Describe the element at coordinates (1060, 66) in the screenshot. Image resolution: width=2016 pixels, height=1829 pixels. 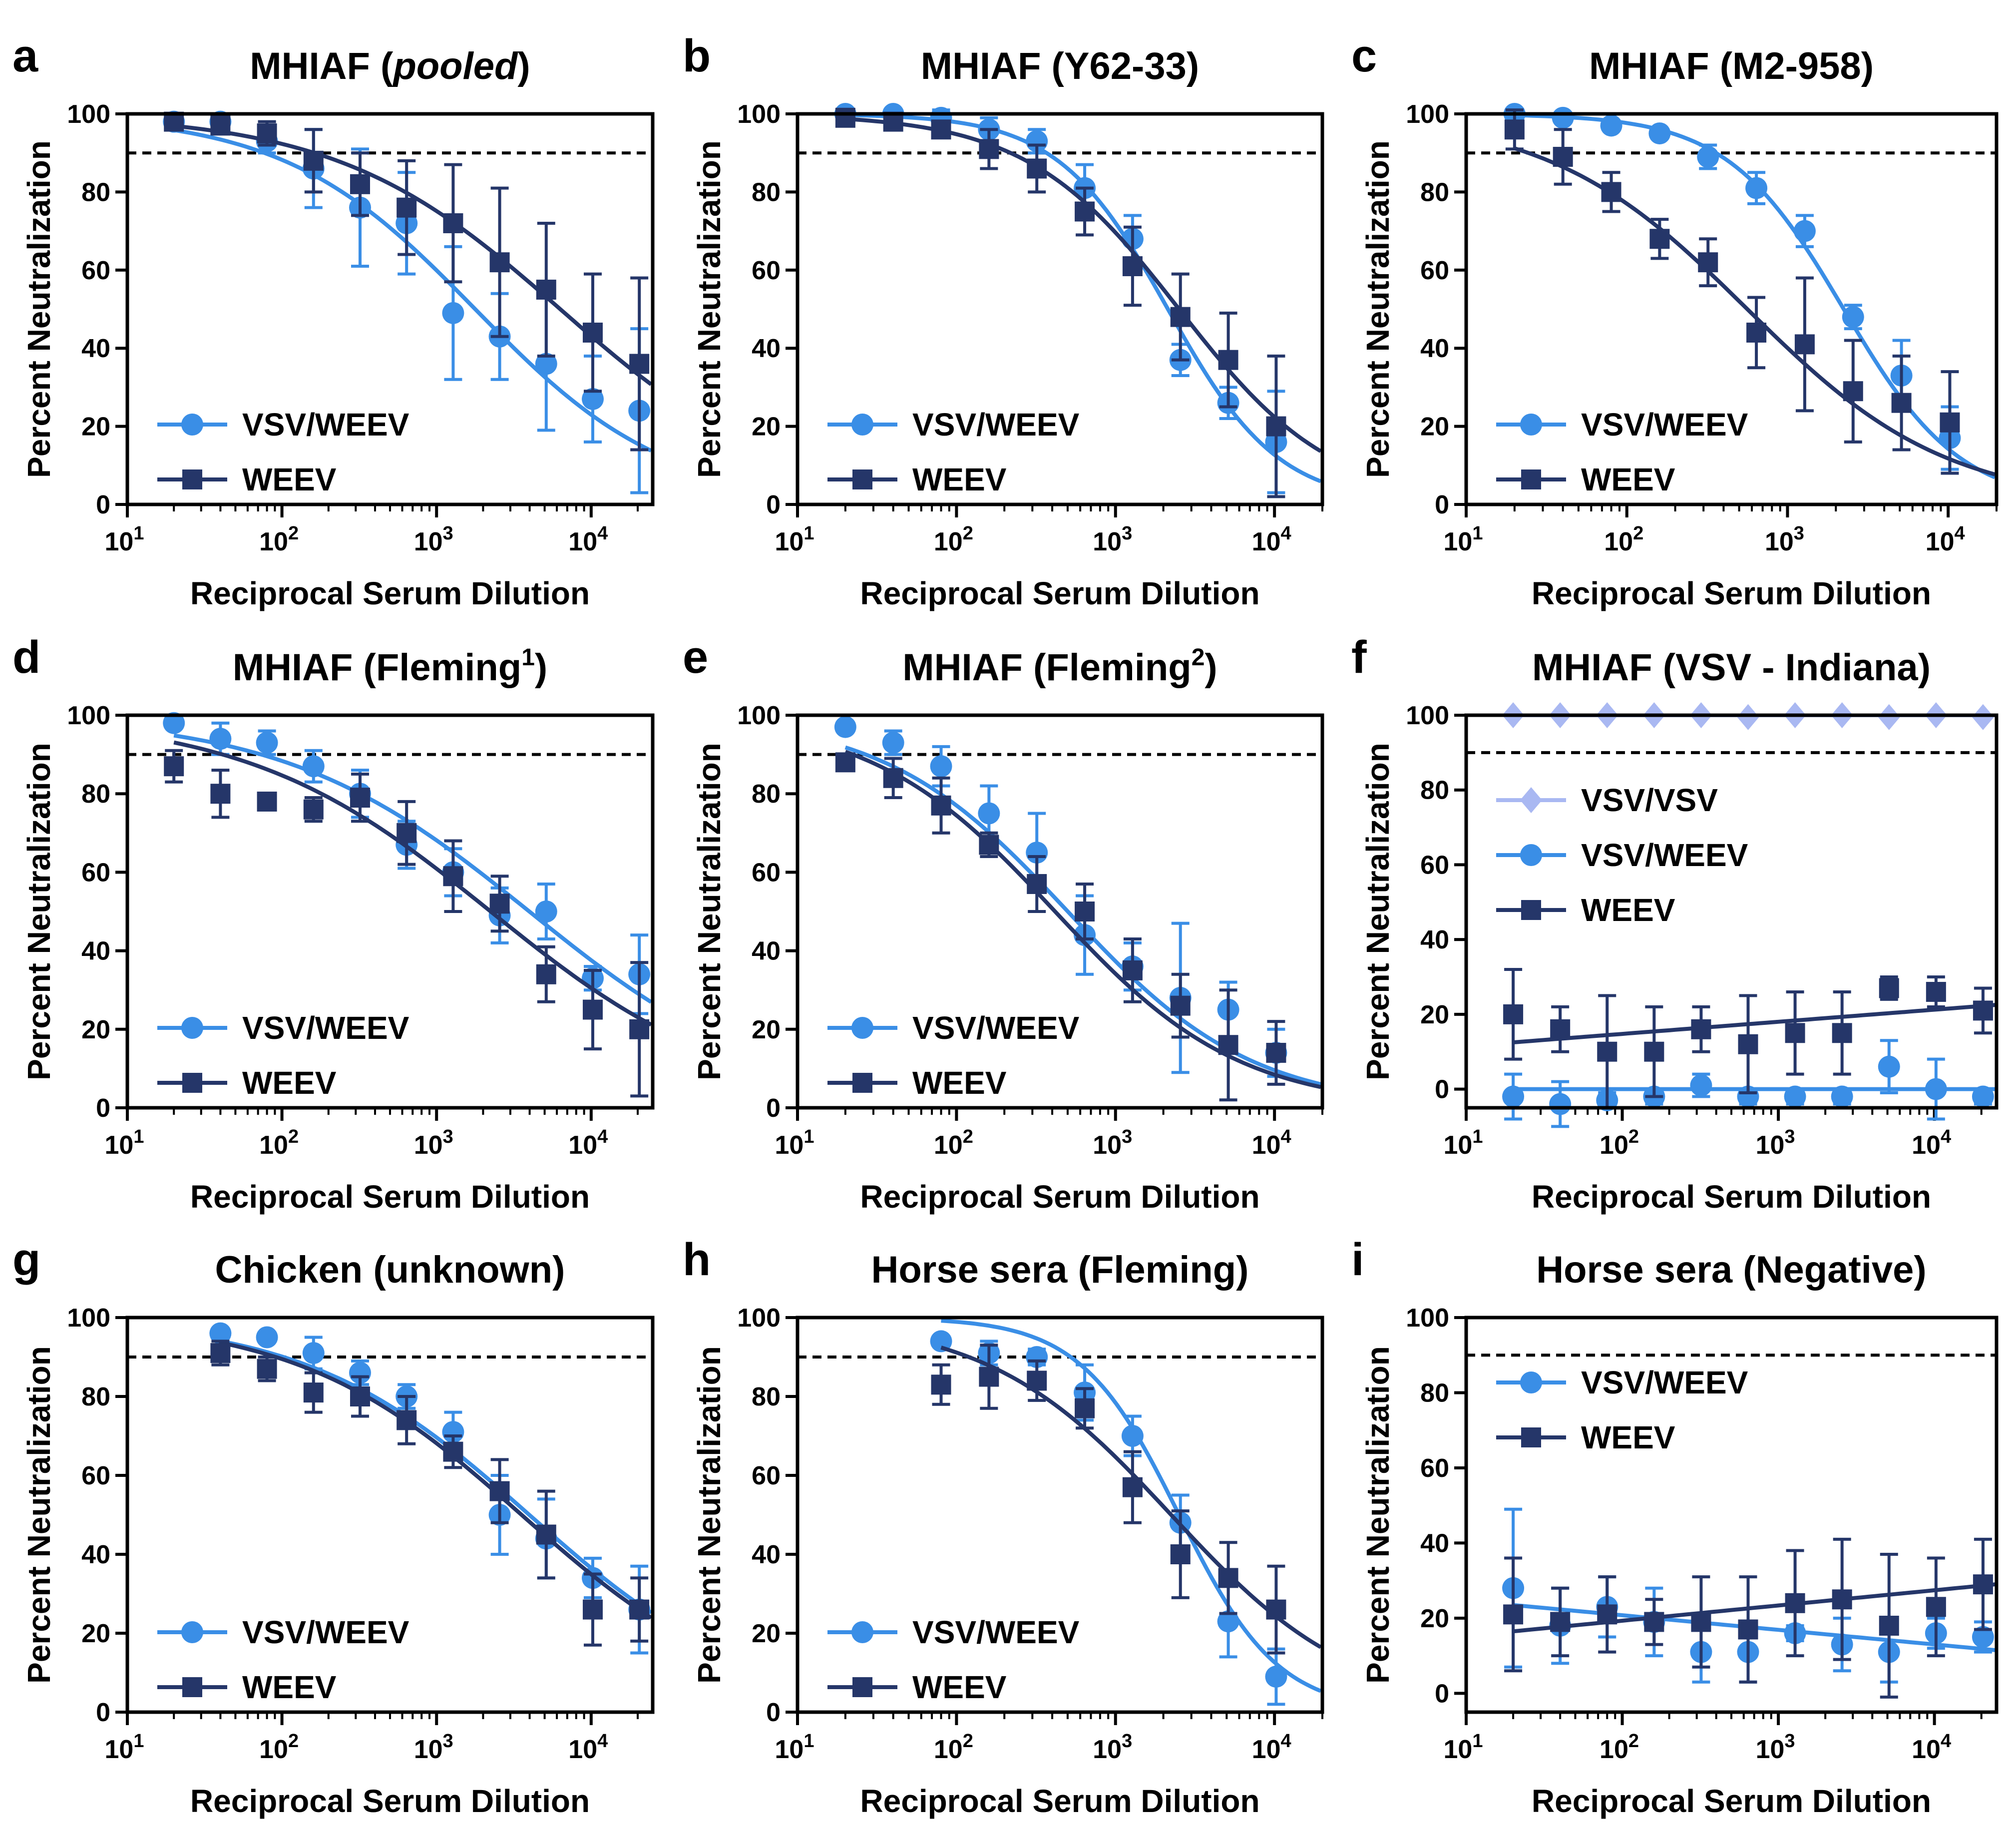
I see `panel-title-text: MHIAF (Y62-33)` at that location.